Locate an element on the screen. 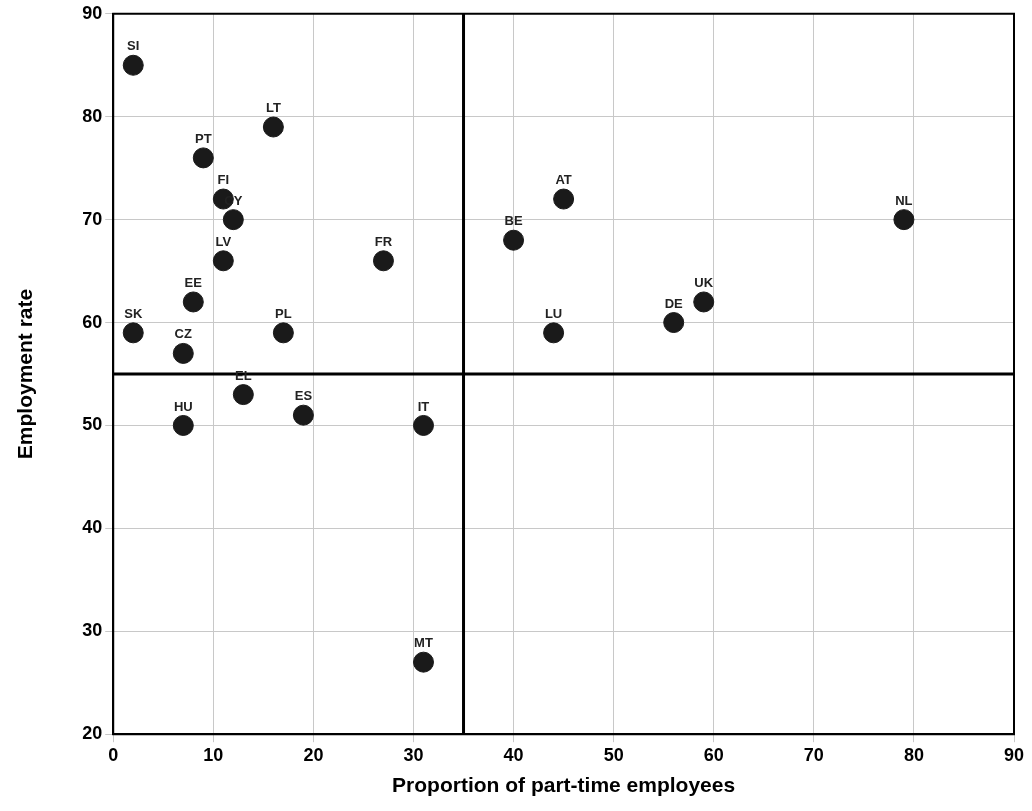 The width and height of the screenshot is (1032, 811). annotation: EE is located at coordinates (193, 283).